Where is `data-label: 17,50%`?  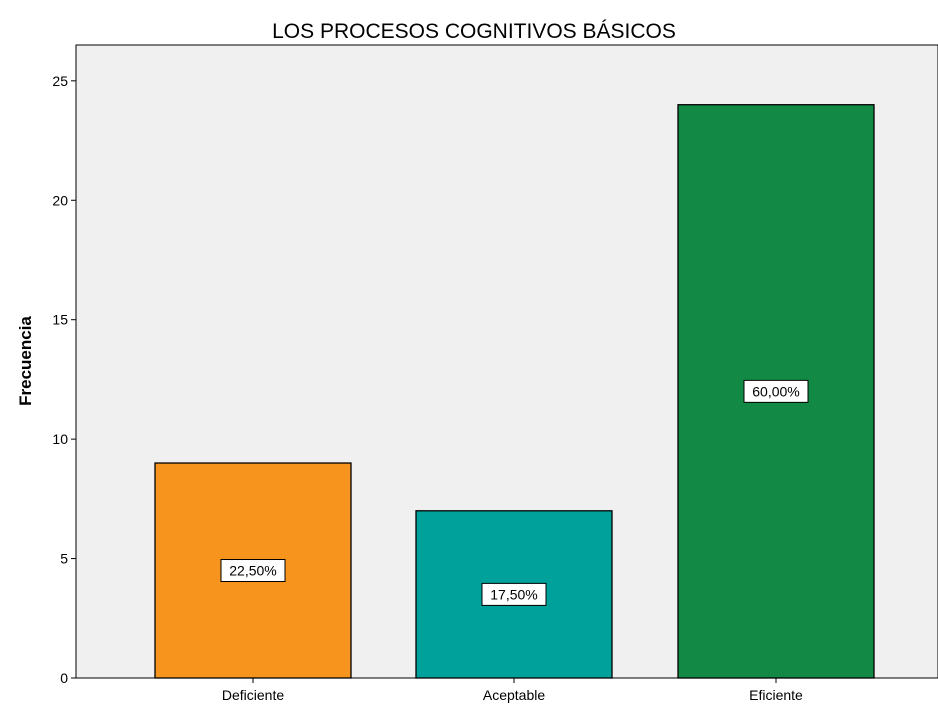
data-label: 17,50% is located at coordinates (513, 594).